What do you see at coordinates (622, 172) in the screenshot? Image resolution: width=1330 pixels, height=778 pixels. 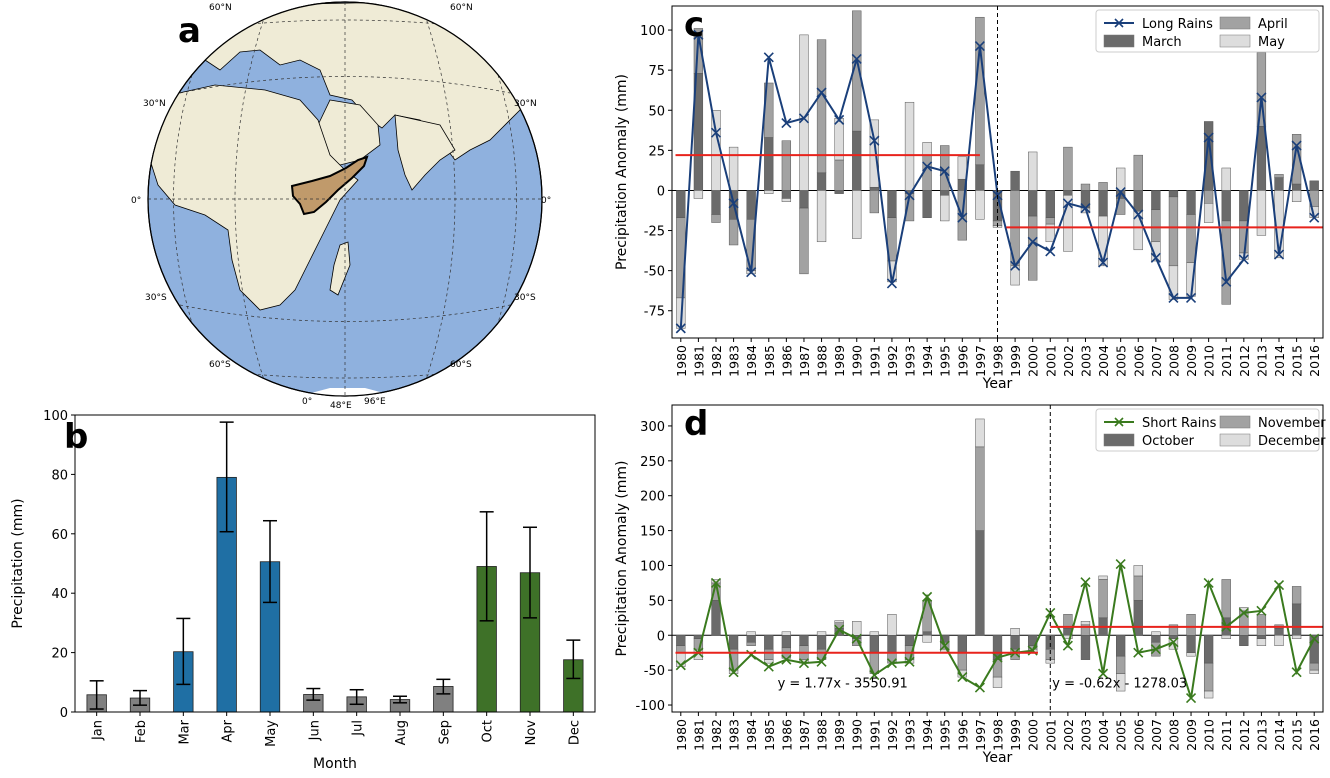 I see `y-axis-title: Precipitation Anomaly (mm)` at bounding box center [622, 172].